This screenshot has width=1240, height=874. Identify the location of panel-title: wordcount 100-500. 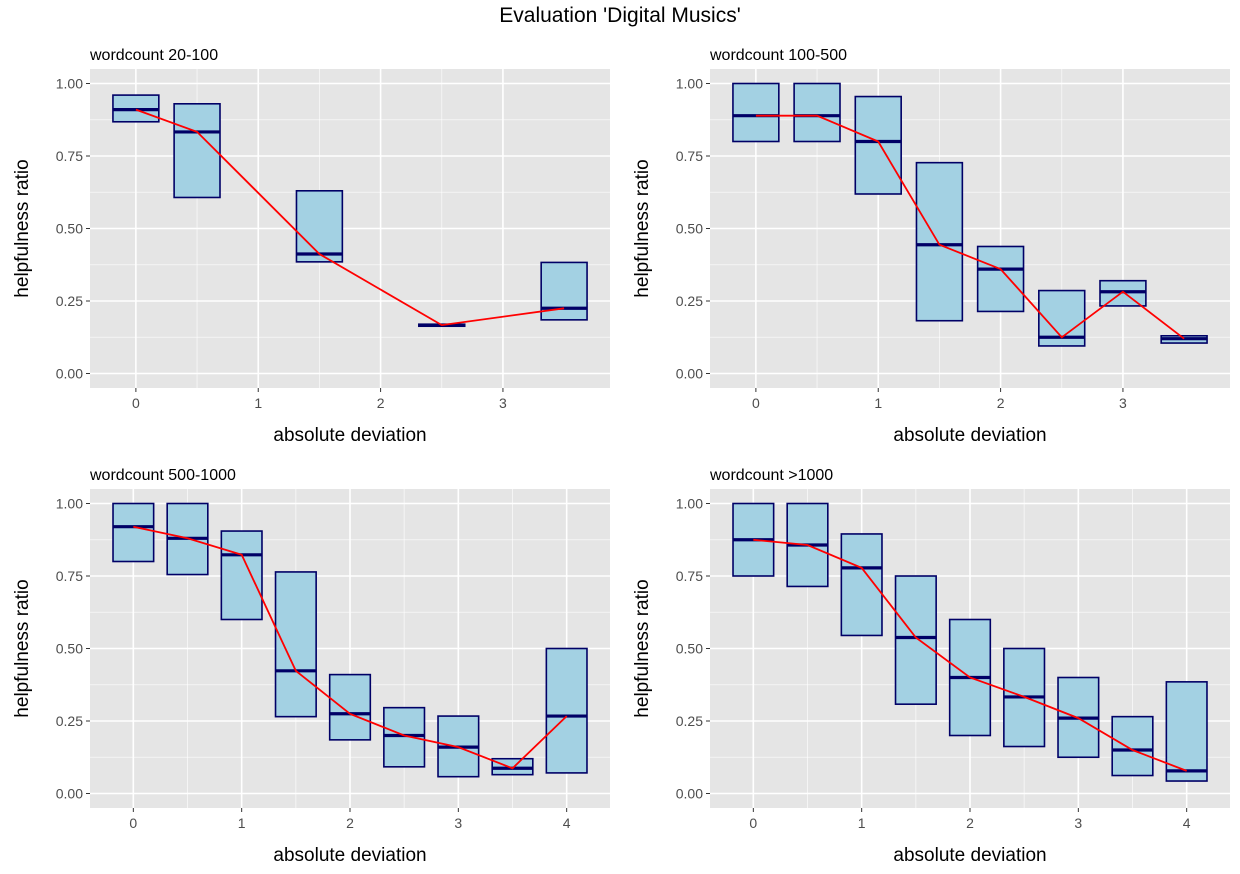
(778, 55).